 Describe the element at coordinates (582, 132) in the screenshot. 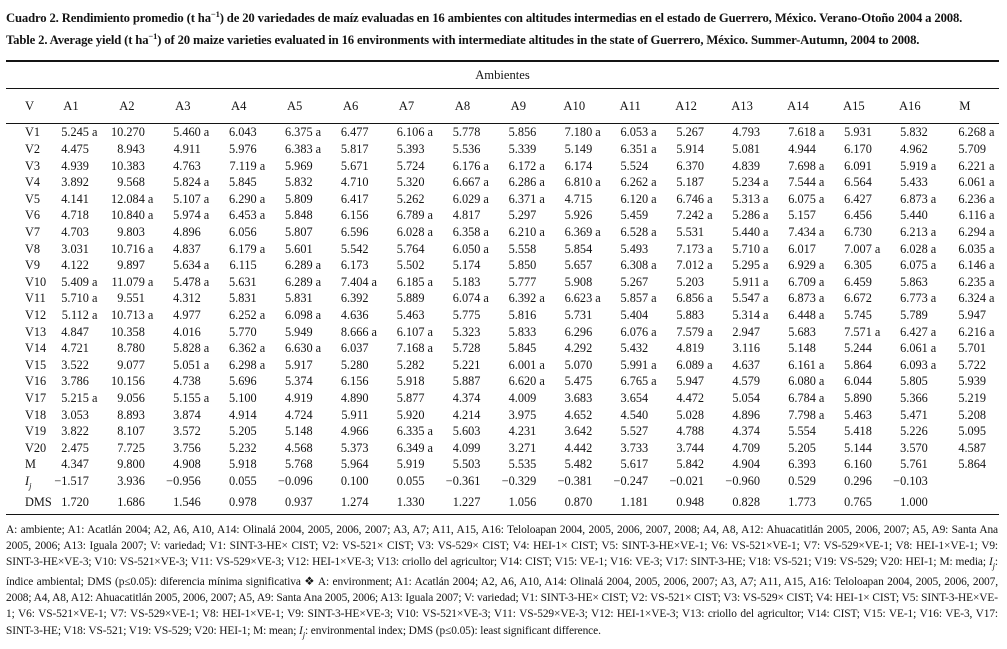

I see `table-cell: 7.180 a` at that location.